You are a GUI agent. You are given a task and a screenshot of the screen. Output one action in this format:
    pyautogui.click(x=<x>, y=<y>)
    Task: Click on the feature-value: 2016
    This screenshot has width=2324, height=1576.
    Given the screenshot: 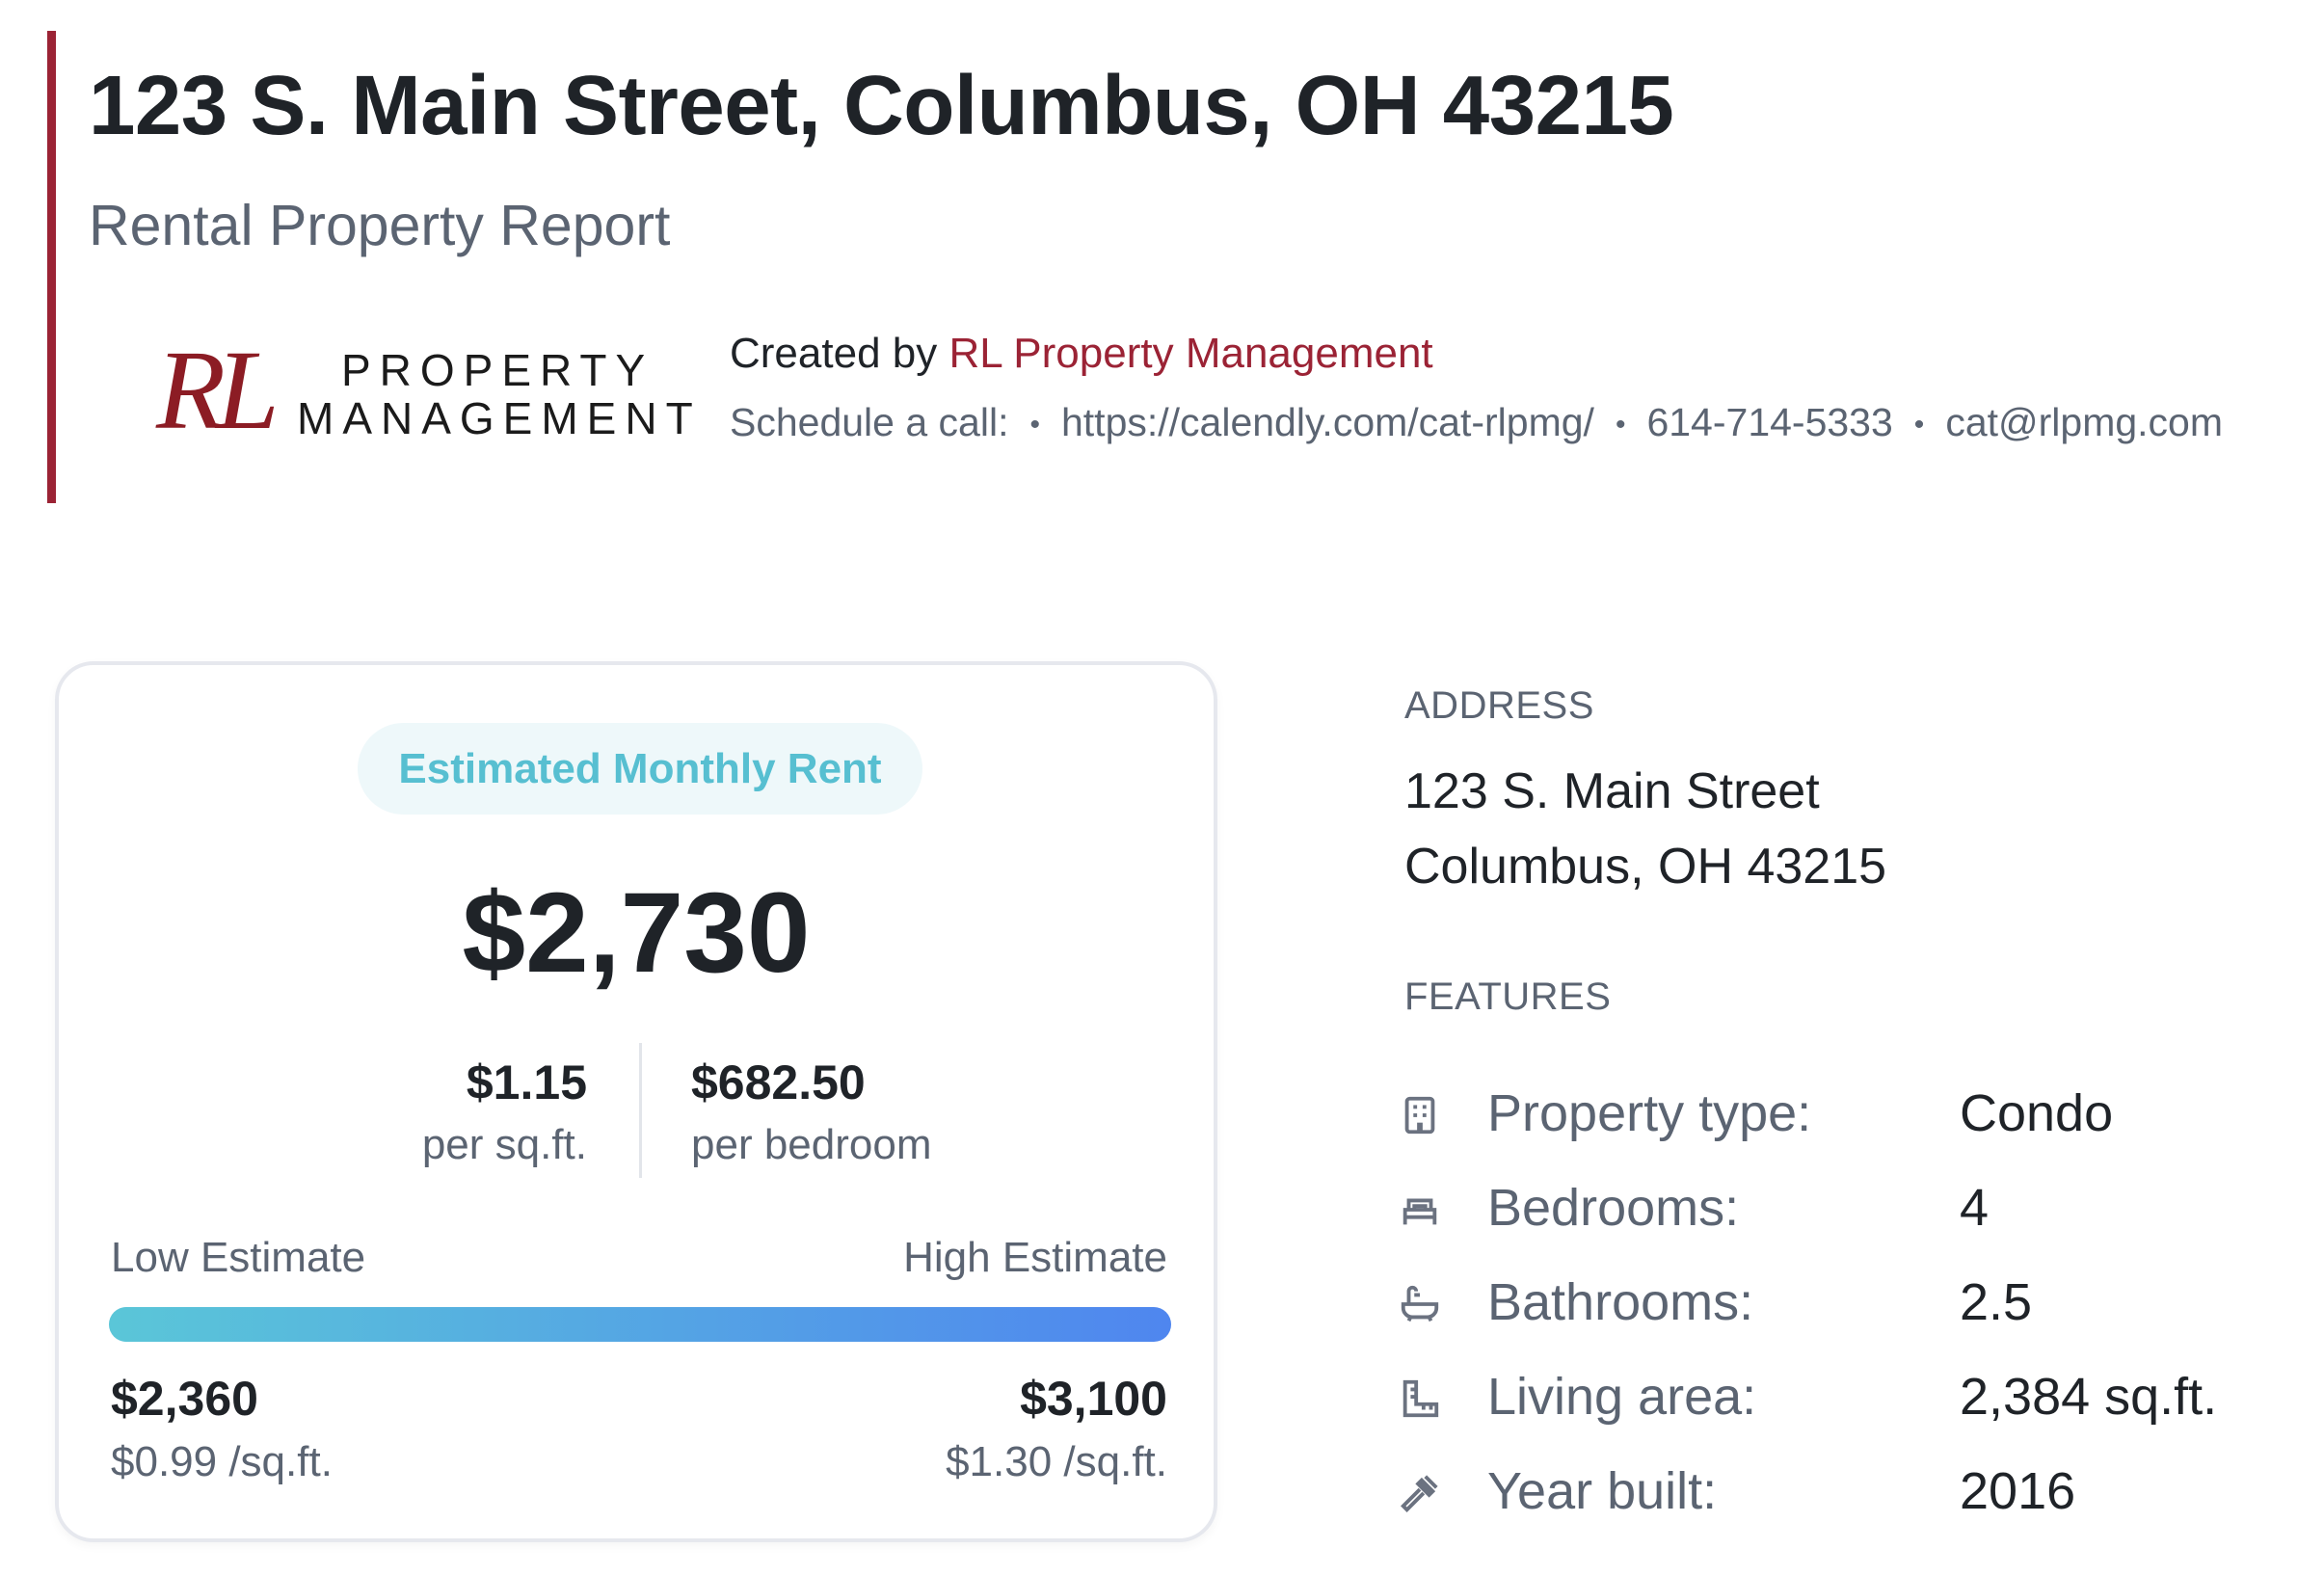 What is the action you would take?
    pyautogui.click(x=2018, y=1491)
    